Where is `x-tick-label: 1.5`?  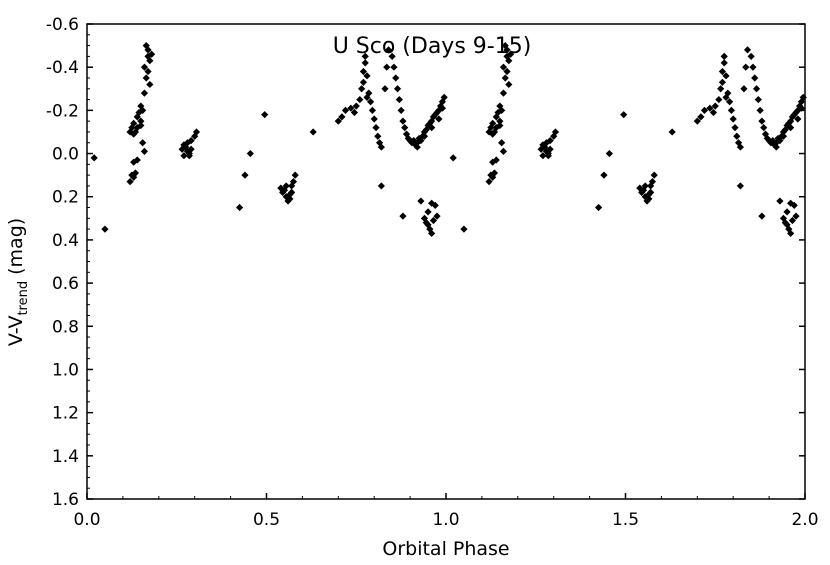 x-tick-label: 1.5 is located at coordinates (625, 520).